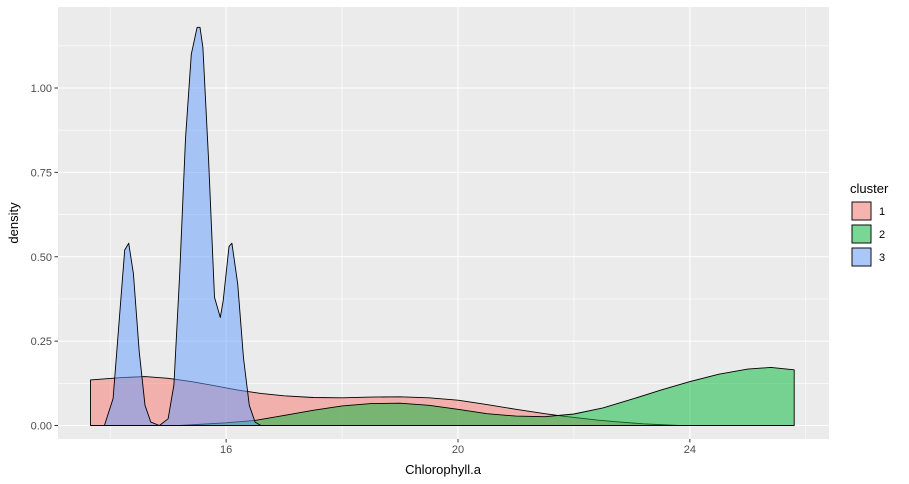 The height and width of the screenshot is (484, 909). I want to click on x-tick-label: 24, so click(690, 450).